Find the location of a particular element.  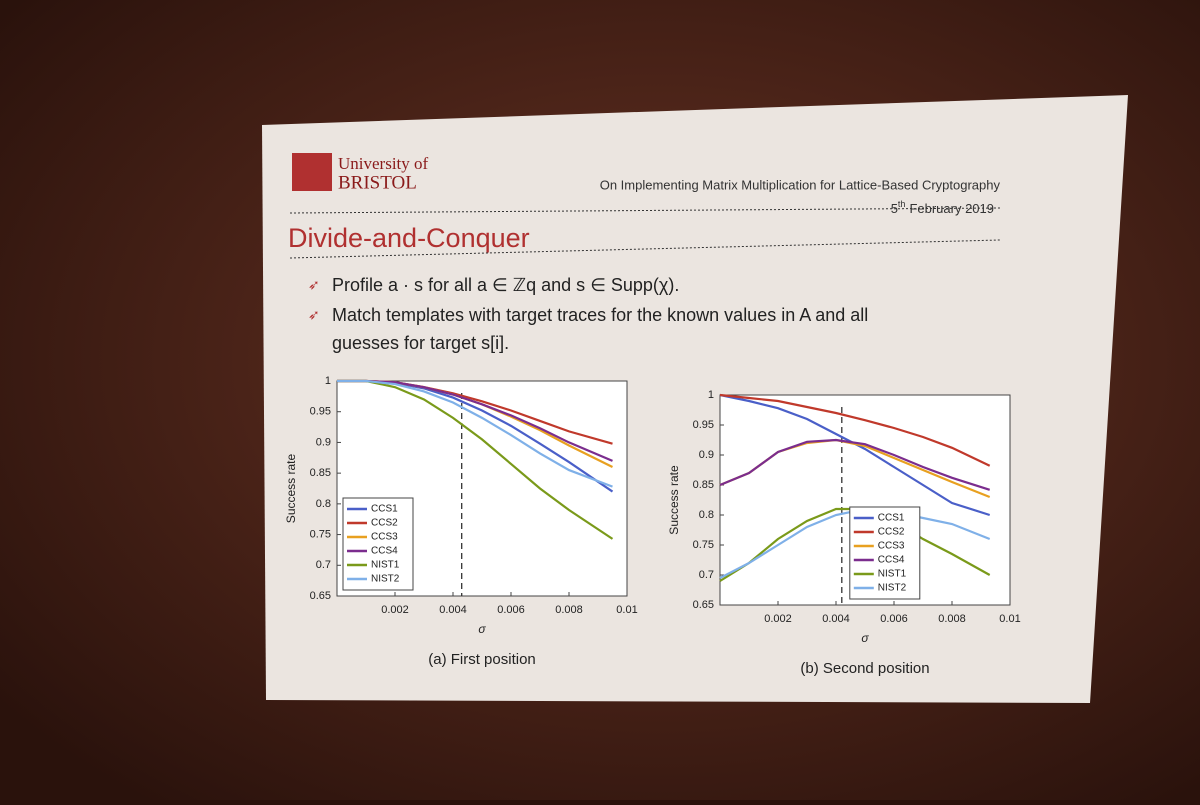

logo-crest is located at coordinates (312, 172).